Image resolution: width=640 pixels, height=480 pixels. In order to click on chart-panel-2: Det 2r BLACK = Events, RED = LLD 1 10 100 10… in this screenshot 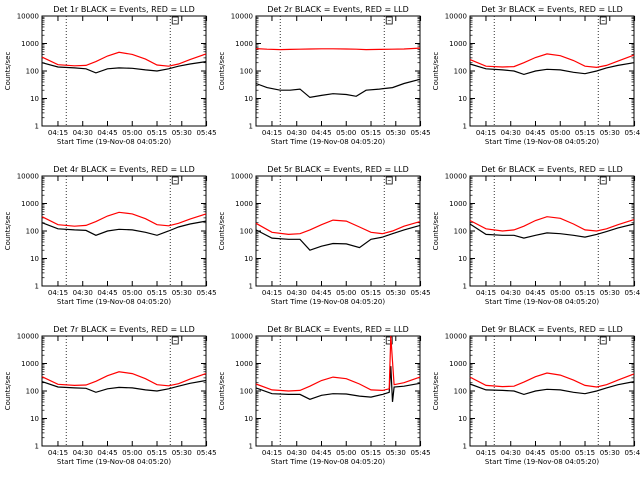, I will do `click(324, 75)`.